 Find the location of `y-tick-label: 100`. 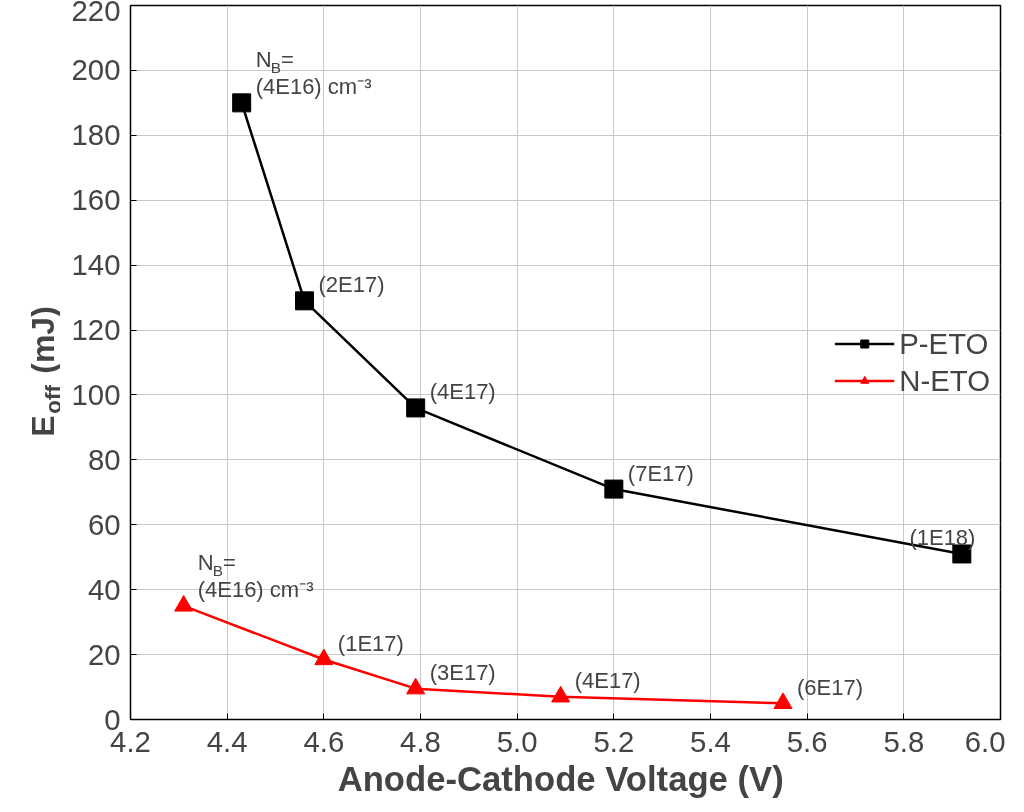

y-tick-label: 100 is located at coordinates (96, 394).